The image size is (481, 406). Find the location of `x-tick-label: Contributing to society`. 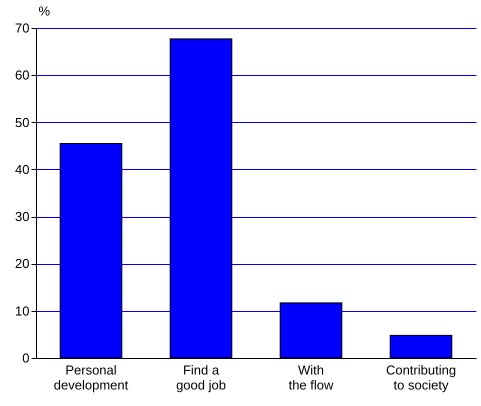

x-tick-label: Contributing to society is located at coordinates (421, 377).